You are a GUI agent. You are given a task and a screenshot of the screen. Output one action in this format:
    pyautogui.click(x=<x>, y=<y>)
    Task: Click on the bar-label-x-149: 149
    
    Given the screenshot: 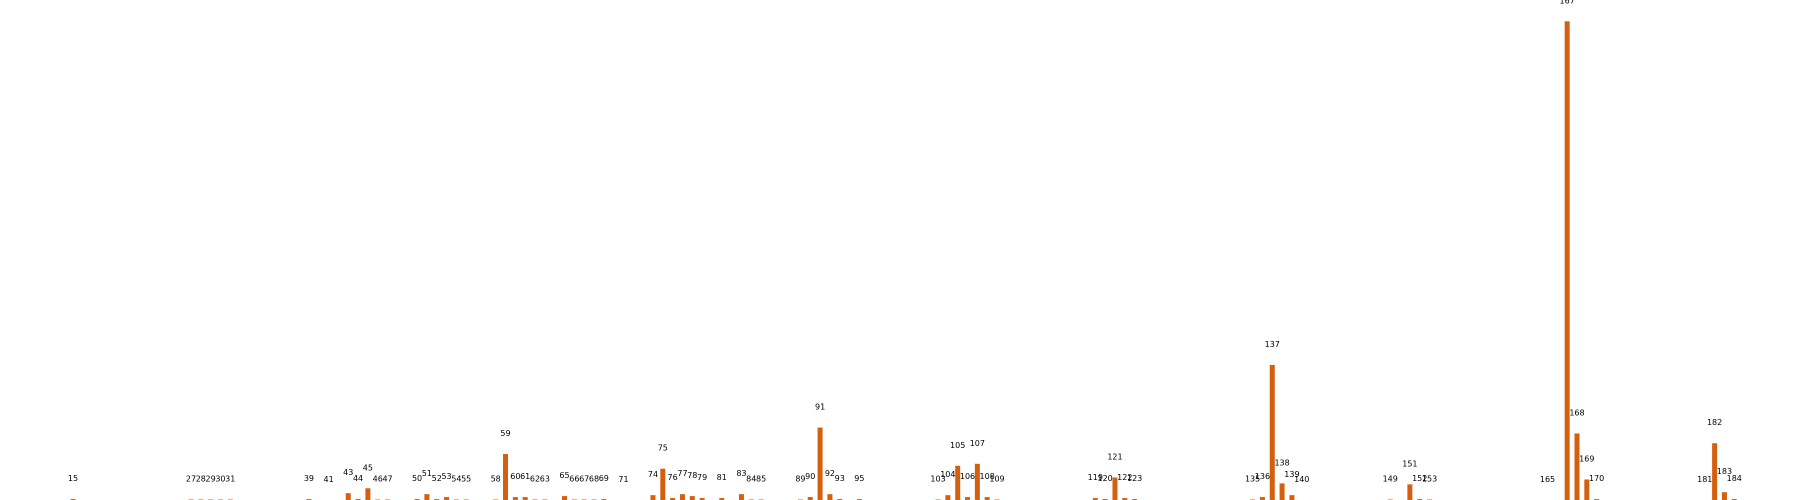 What is the action you would take?
    pyautogui.click(x=1390, y=479)
    